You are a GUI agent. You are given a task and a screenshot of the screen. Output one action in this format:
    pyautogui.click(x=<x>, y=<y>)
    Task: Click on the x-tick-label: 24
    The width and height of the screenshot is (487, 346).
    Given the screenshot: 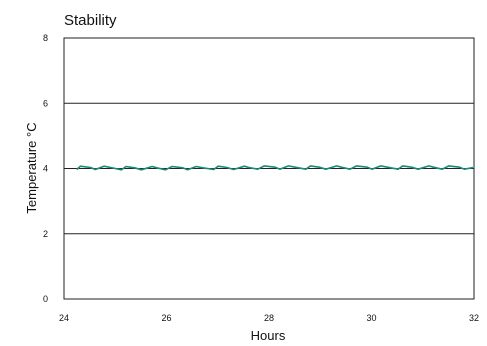 What is the action you would take?
    pyautogui.click(x=64, y=318)
    